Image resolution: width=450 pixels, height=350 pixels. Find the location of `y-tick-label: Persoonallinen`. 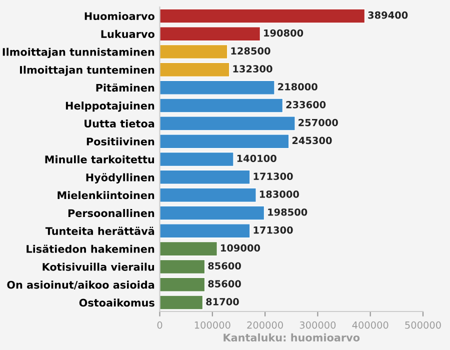

y-tick-label: Persoonallinen is located at coordinates (111, 213).